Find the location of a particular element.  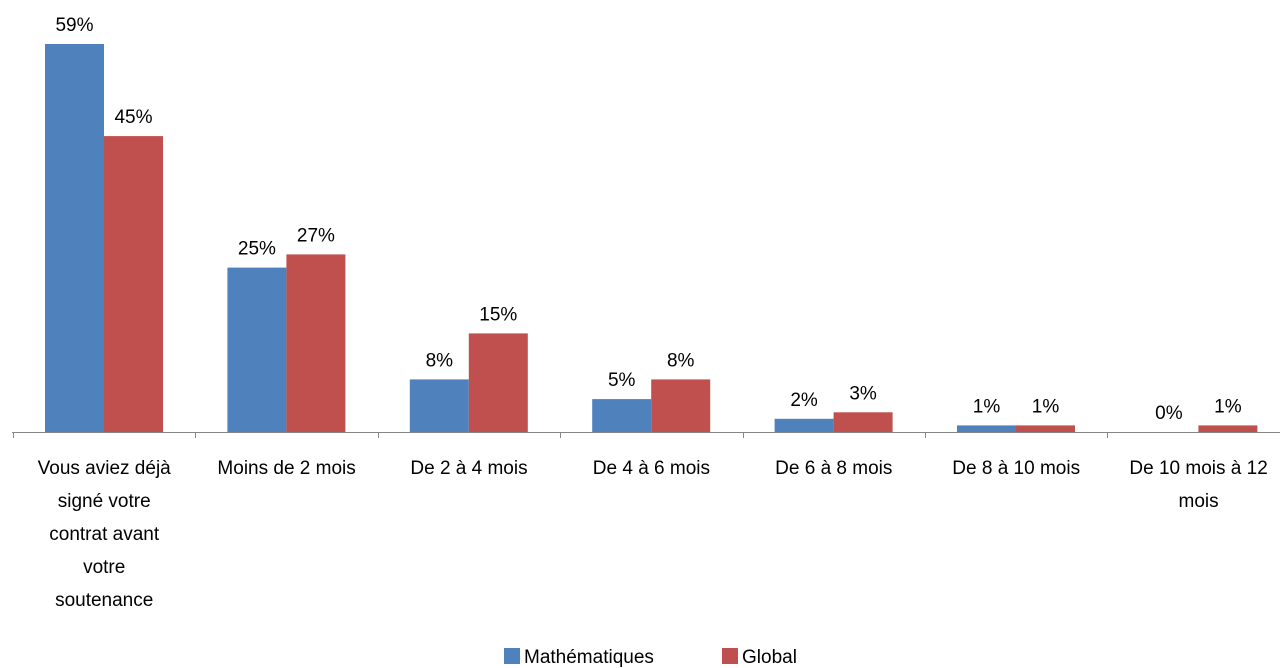

data-label-series-1-cat-4: 3% is located at coordinates (863, 393).